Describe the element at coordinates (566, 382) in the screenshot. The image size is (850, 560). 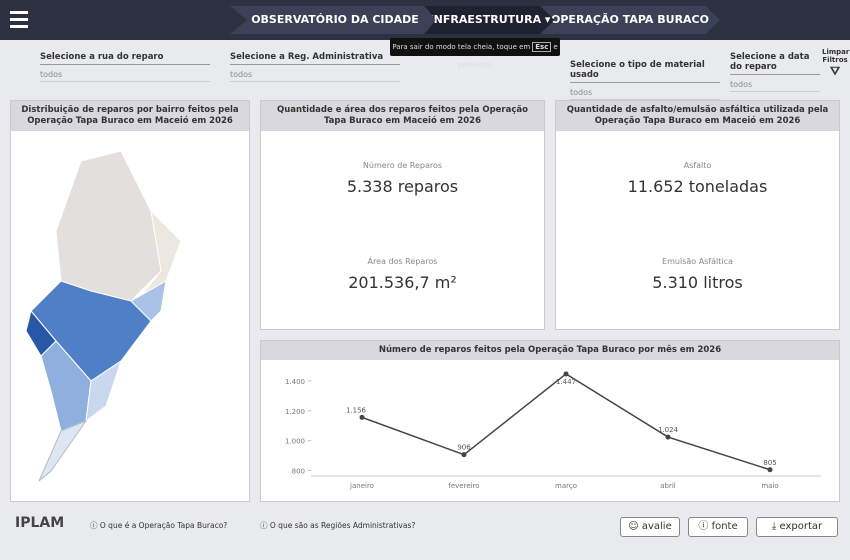
I see `data-label: 1.447` at that location.